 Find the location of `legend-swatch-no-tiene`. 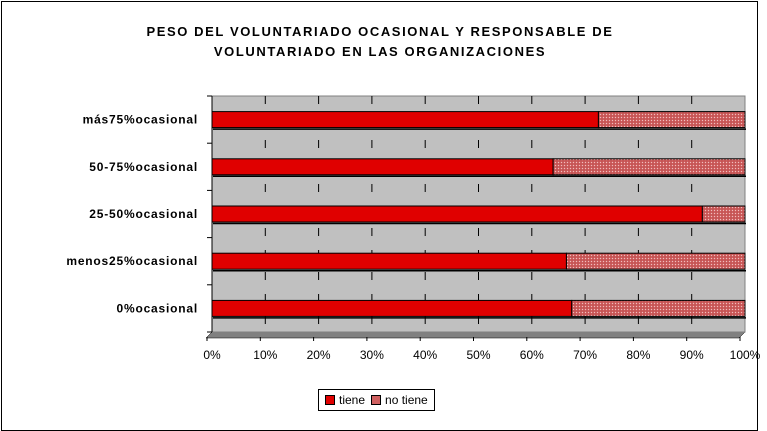

legend-swatch-no-tiene is located at coordinates (376, 400).